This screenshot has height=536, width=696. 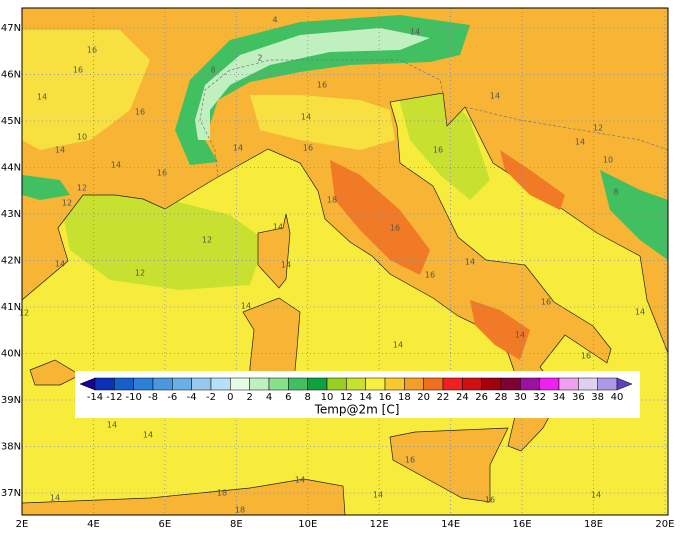 I want to click on x-tick-label: 6E, so click(x=165, y=524).